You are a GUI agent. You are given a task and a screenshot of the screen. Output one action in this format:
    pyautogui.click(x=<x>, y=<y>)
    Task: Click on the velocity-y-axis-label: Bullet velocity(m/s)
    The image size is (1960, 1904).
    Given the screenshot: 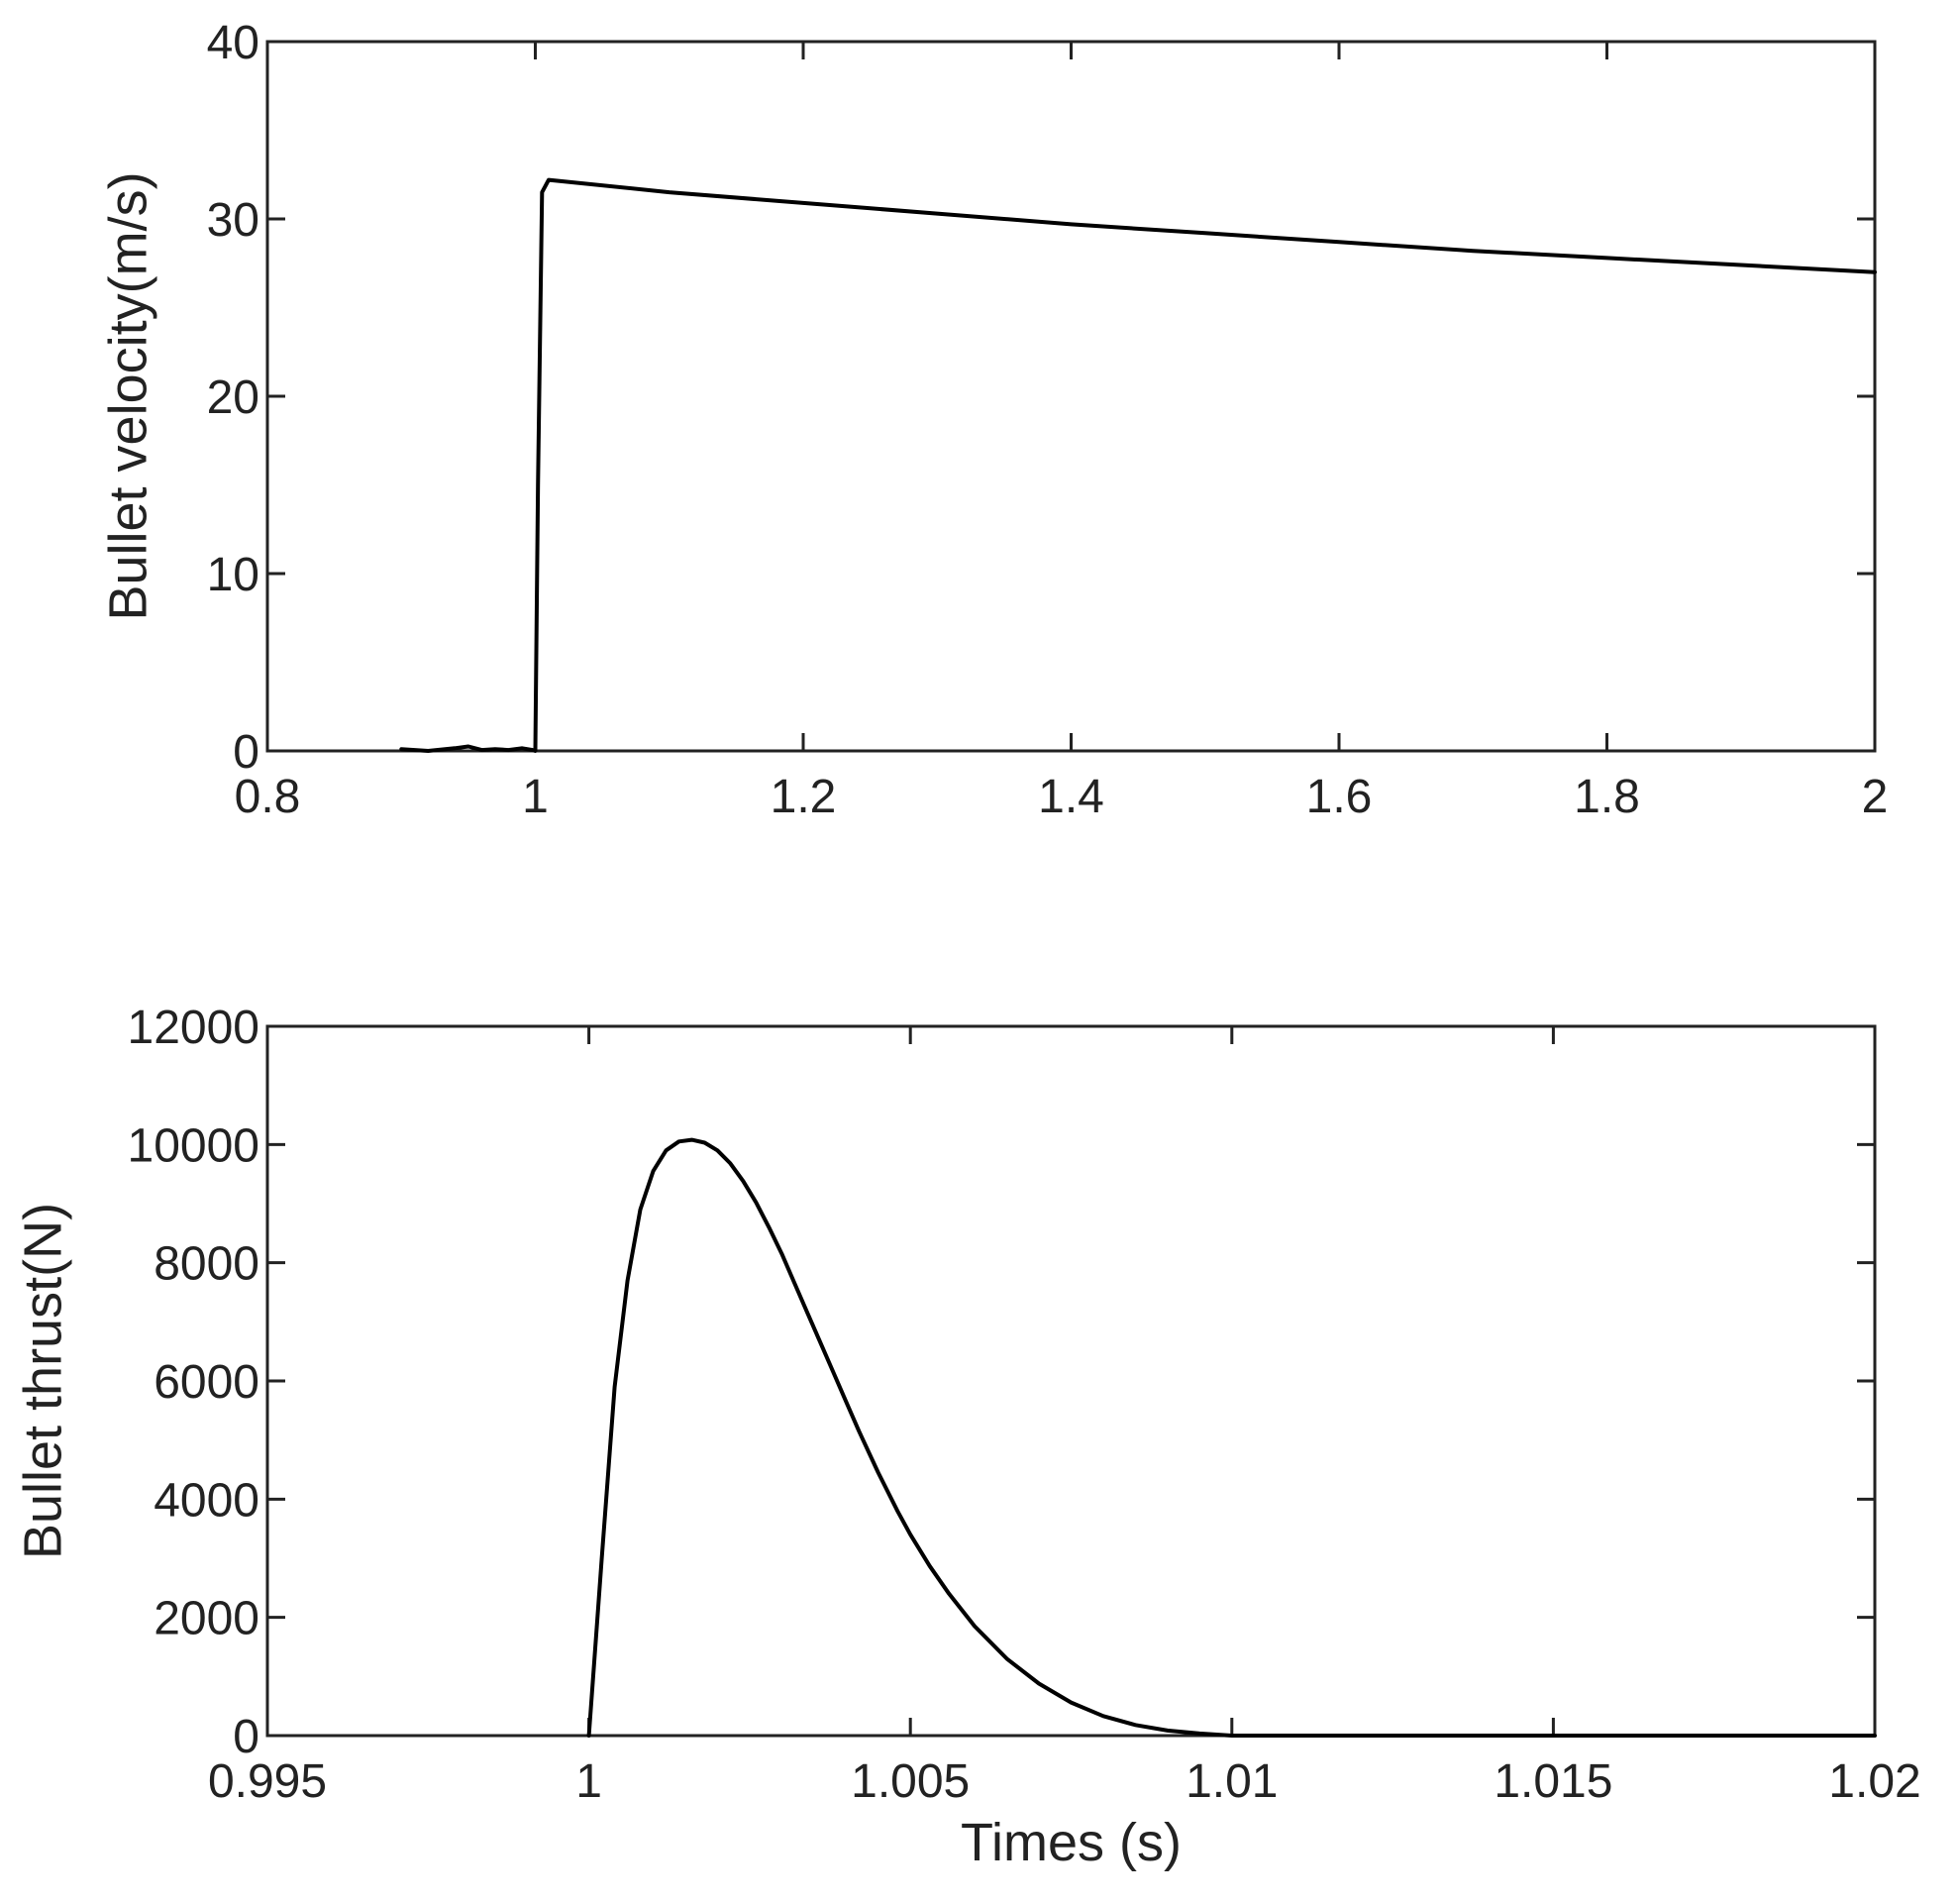 What is the action you would take?
    pyautogui.click(x=128, y=395)
    